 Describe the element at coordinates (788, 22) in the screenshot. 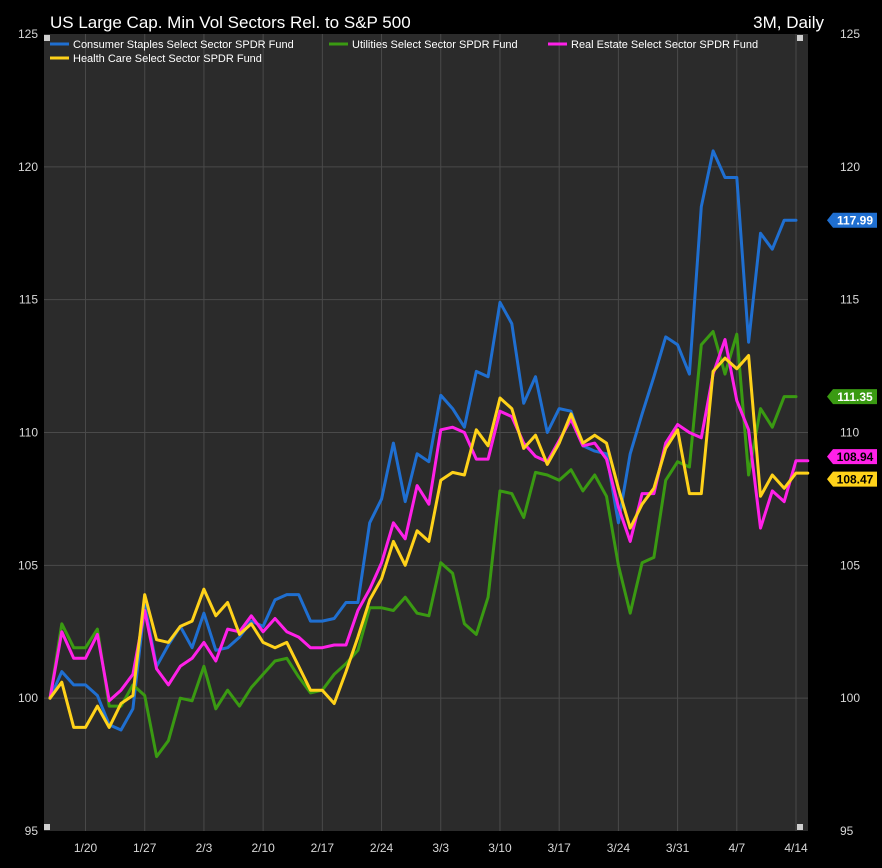

I see `period-label: 3M, Daily` at that location.